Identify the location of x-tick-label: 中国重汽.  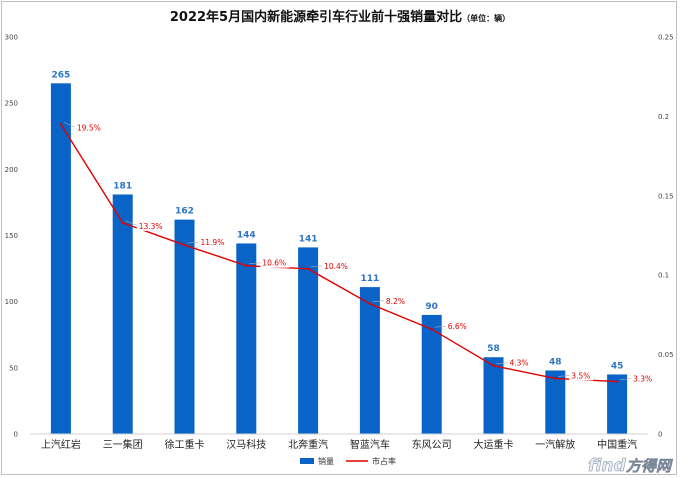
(617, 444).